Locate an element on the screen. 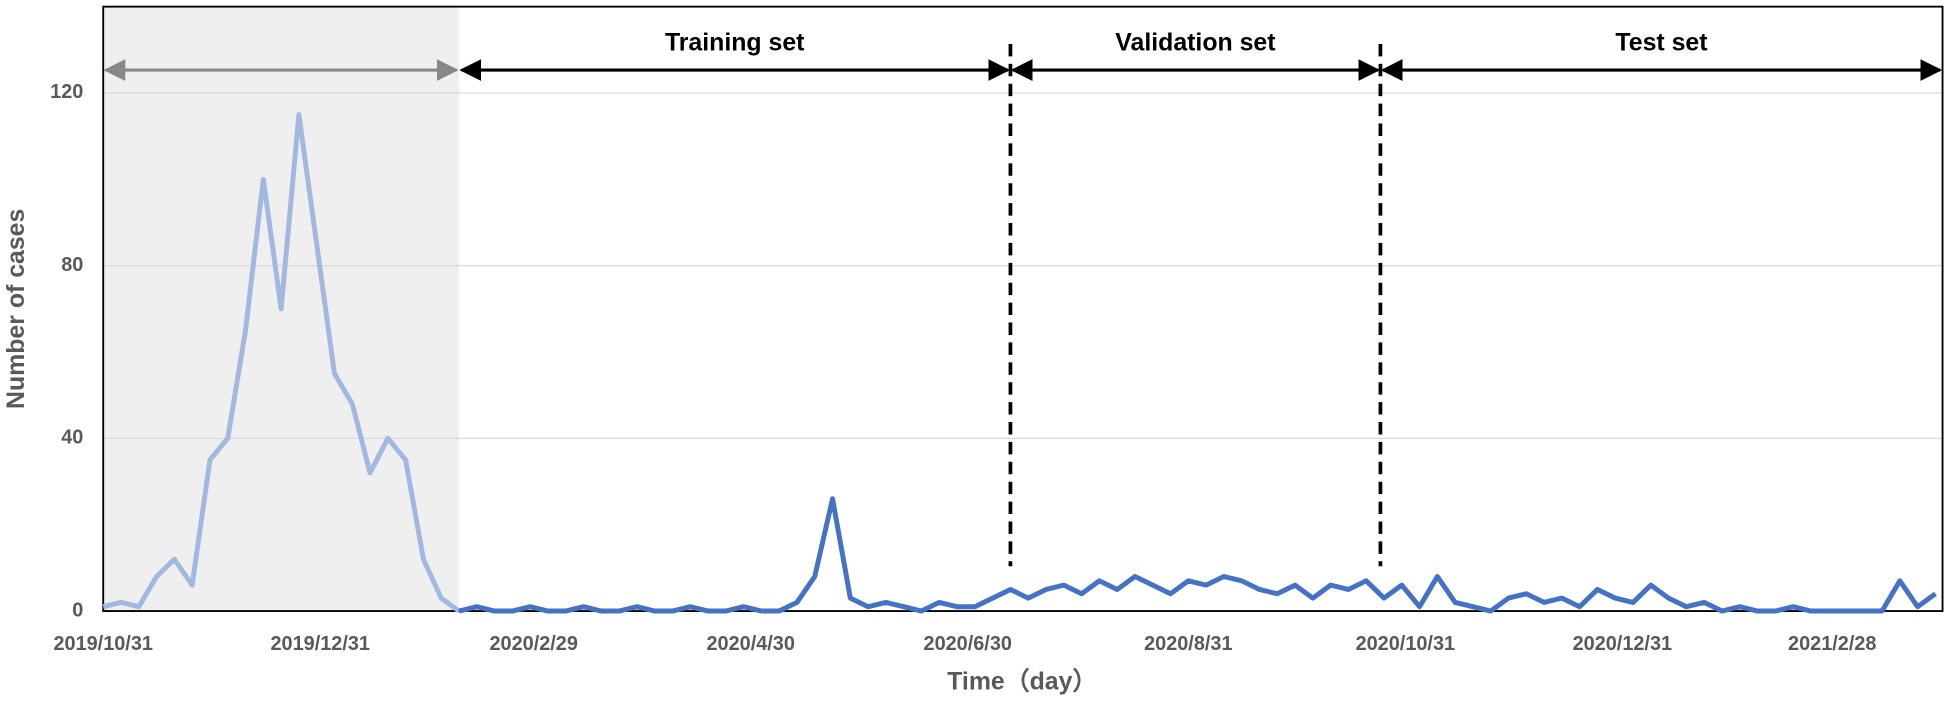 This screenshot has width=1950, height=706. x-tick-label: 2021/2/28 is located at coordinates (1832, 644).